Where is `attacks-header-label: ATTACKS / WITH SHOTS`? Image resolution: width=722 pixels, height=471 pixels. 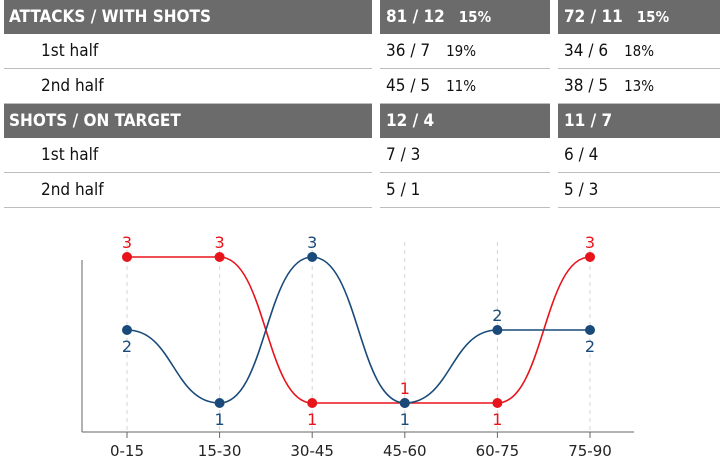 attacks-header-label: ATTACKS / WITH SHOTS is located at coordinates (188, 17).